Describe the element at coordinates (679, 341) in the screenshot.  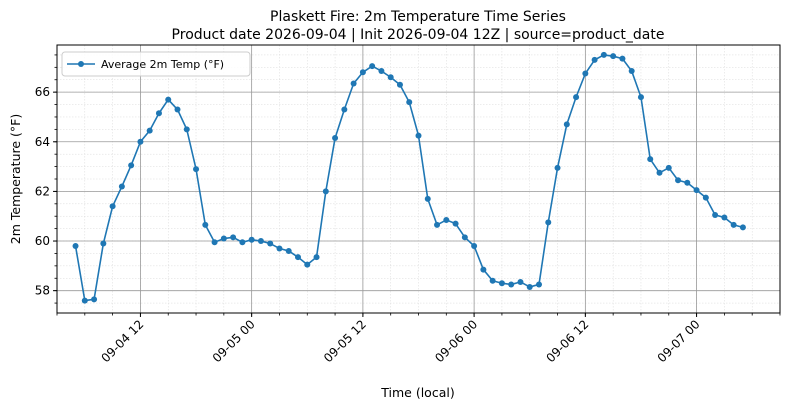
I see `x-tick-label: 09-07 00` at that location.